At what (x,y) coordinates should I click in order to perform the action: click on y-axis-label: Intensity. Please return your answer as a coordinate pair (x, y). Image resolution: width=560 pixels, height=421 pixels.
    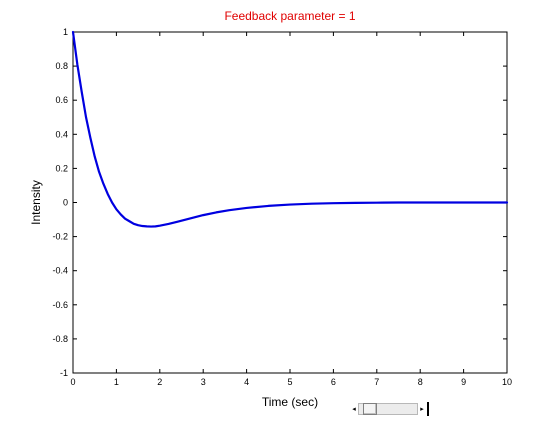
    Looking at the image, I should click on (36, 202).